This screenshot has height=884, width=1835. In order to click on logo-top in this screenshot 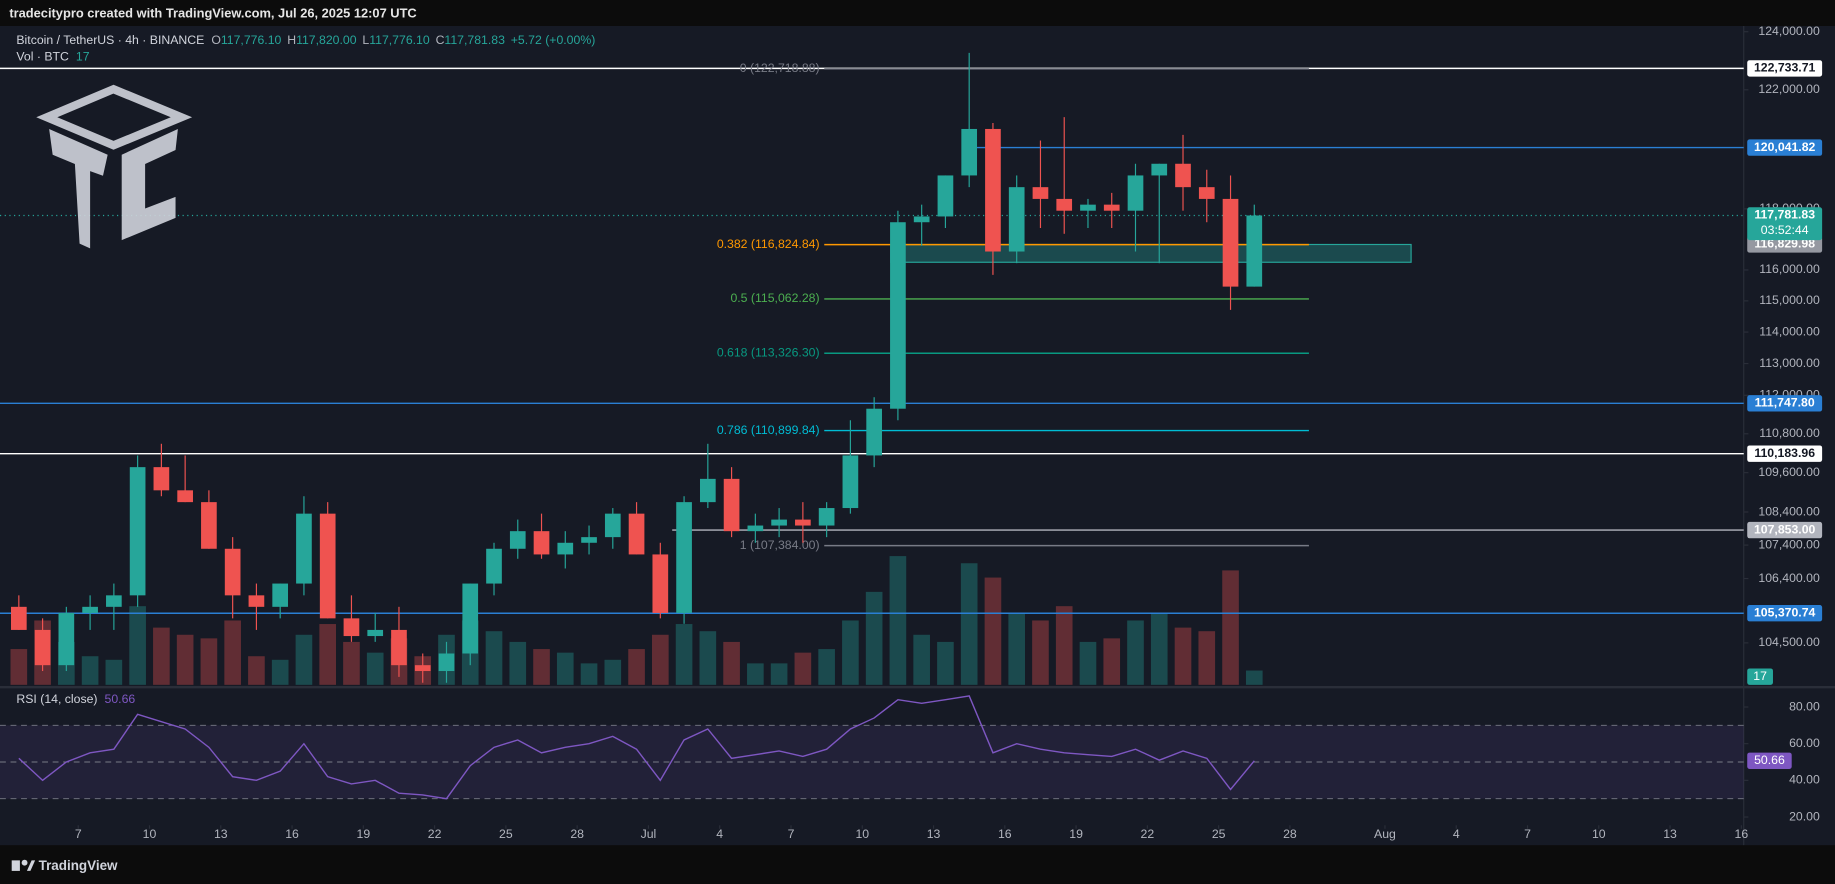, I will do `click(114, 117)`.